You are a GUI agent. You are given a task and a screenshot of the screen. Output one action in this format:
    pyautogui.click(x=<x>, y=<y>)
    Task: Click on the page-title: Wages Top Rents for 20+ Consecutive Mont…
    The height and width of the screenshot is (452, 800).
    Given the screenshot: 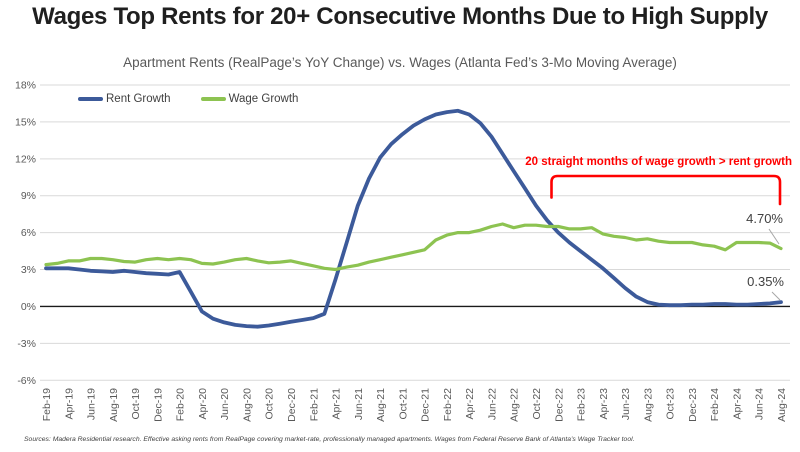 What is the action you would take?
    pyautogui.click(x=400, y=16)
    